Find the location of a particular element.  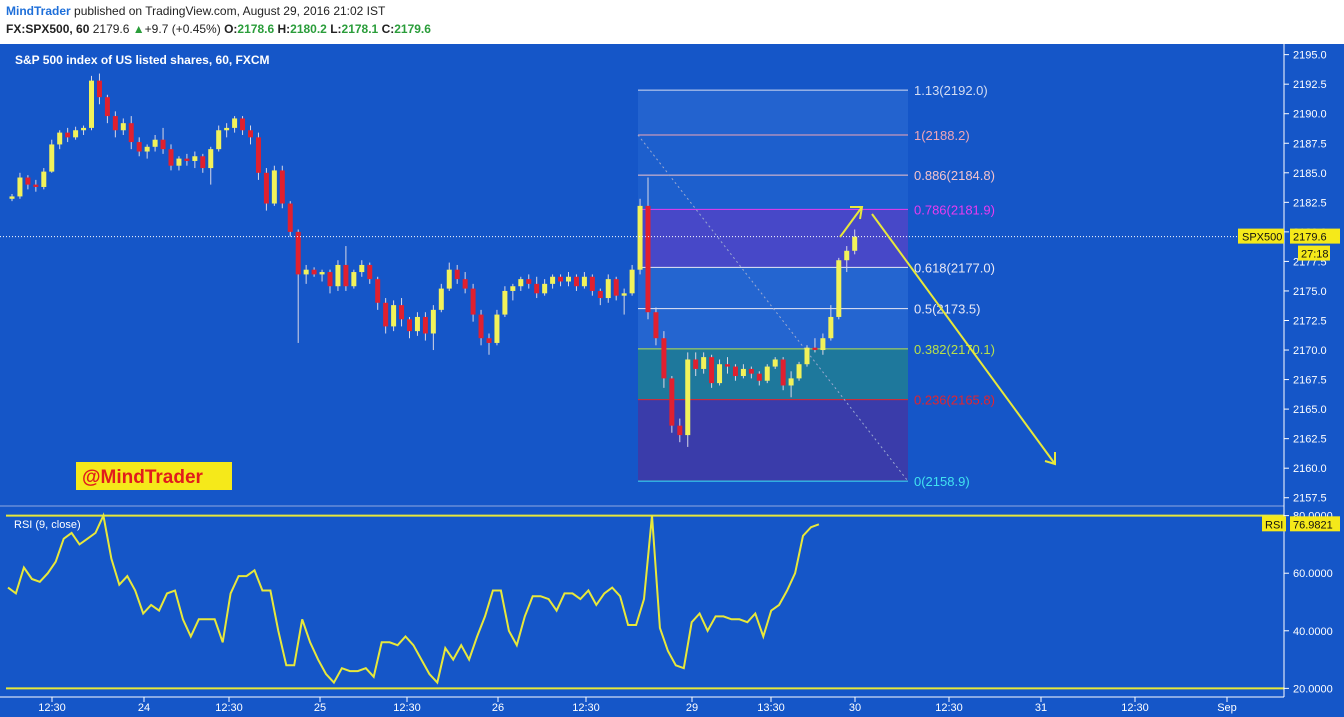

rsi-tick-label: 40.0000 is located at coordinates (1313, 632).